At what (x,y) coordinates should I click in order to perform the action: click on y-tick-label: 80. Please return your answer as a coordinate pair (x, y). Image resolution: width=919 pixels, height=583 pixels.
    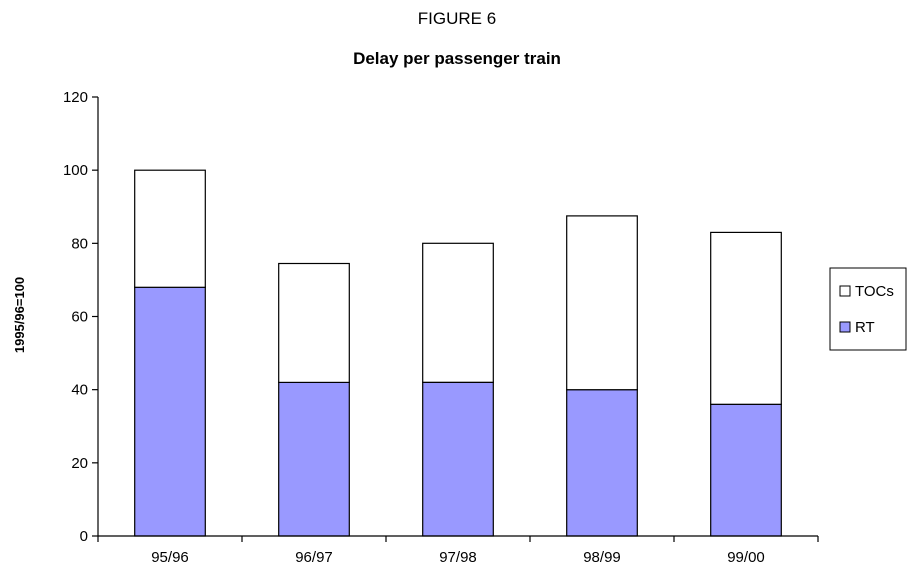
    Looking at the image, I should click on (79, 243).